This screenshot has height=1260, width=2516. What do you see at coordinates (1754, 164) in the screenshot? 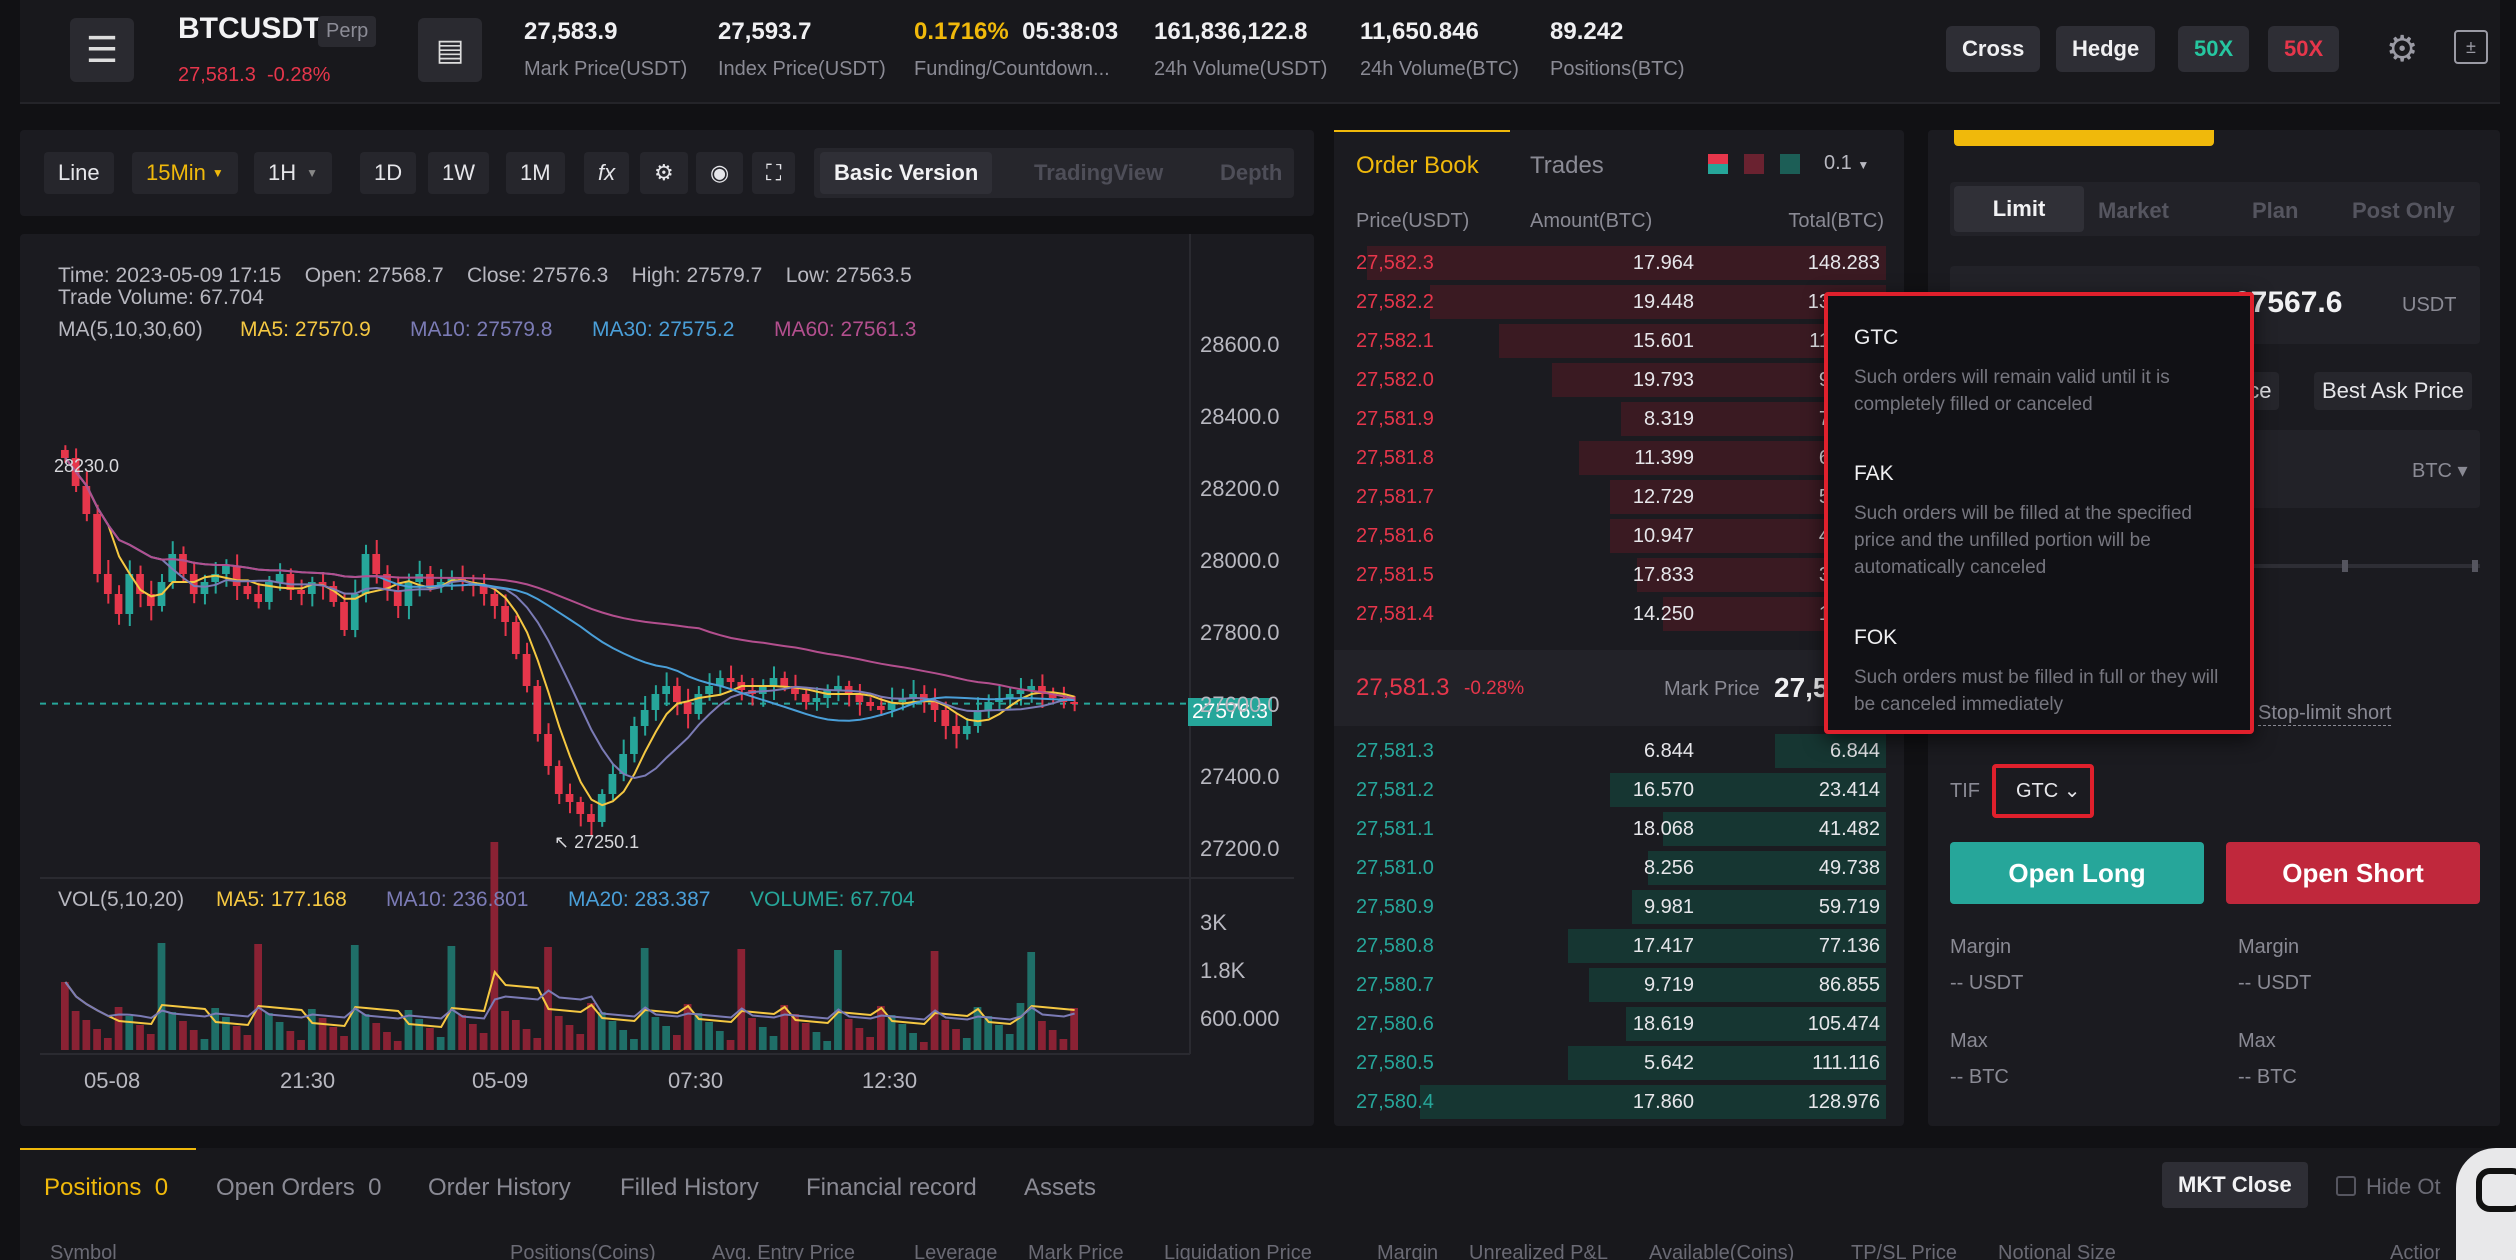
I see `book-view-asks-icon` at bounding box center [1754, 164].